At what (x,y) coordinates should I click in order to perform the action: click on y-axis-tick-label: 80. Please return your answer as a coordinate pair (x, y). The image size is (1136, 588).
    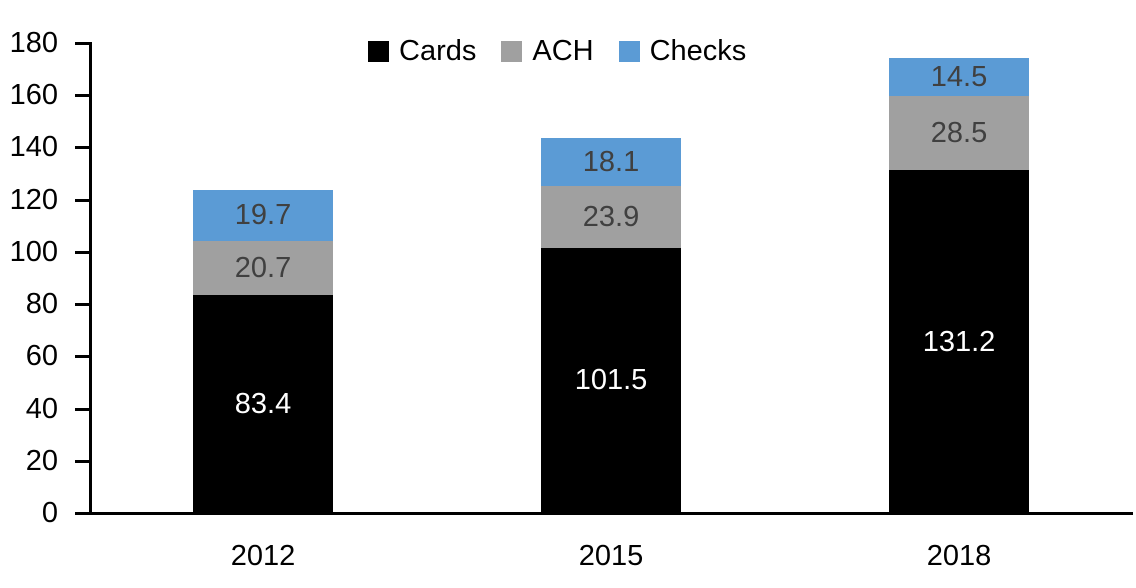
    Looking at the image, I should click on (41, 304).